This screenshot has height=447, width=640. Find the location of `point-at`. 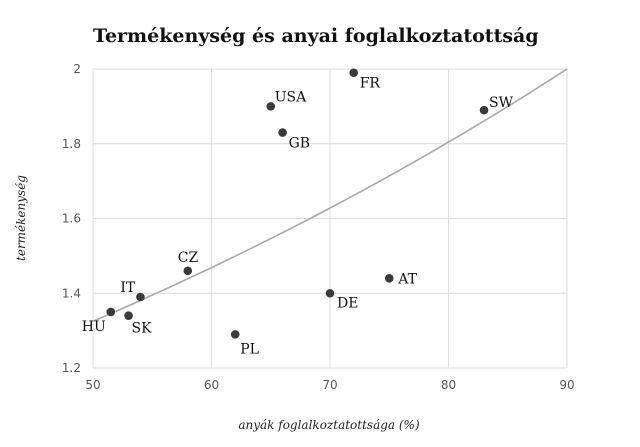

point-at is located at coordinates (389, 278).